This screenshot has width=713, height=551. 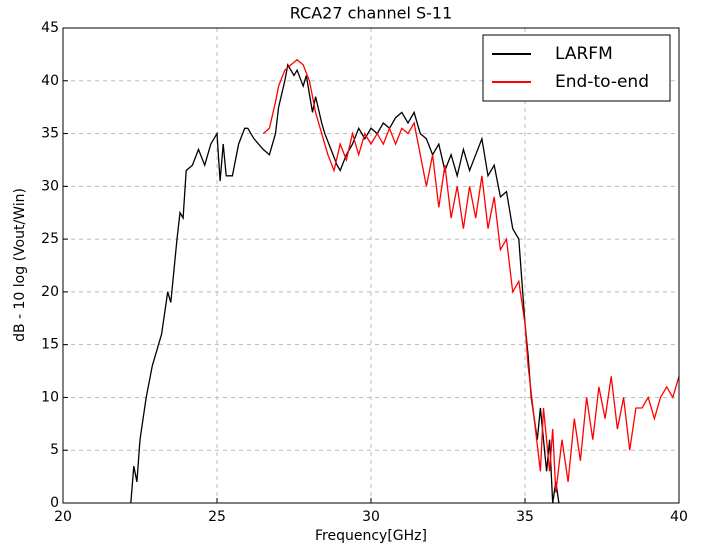 I want to click on x-axis-label: Frequency[GHz], so click(x=371, y=536).